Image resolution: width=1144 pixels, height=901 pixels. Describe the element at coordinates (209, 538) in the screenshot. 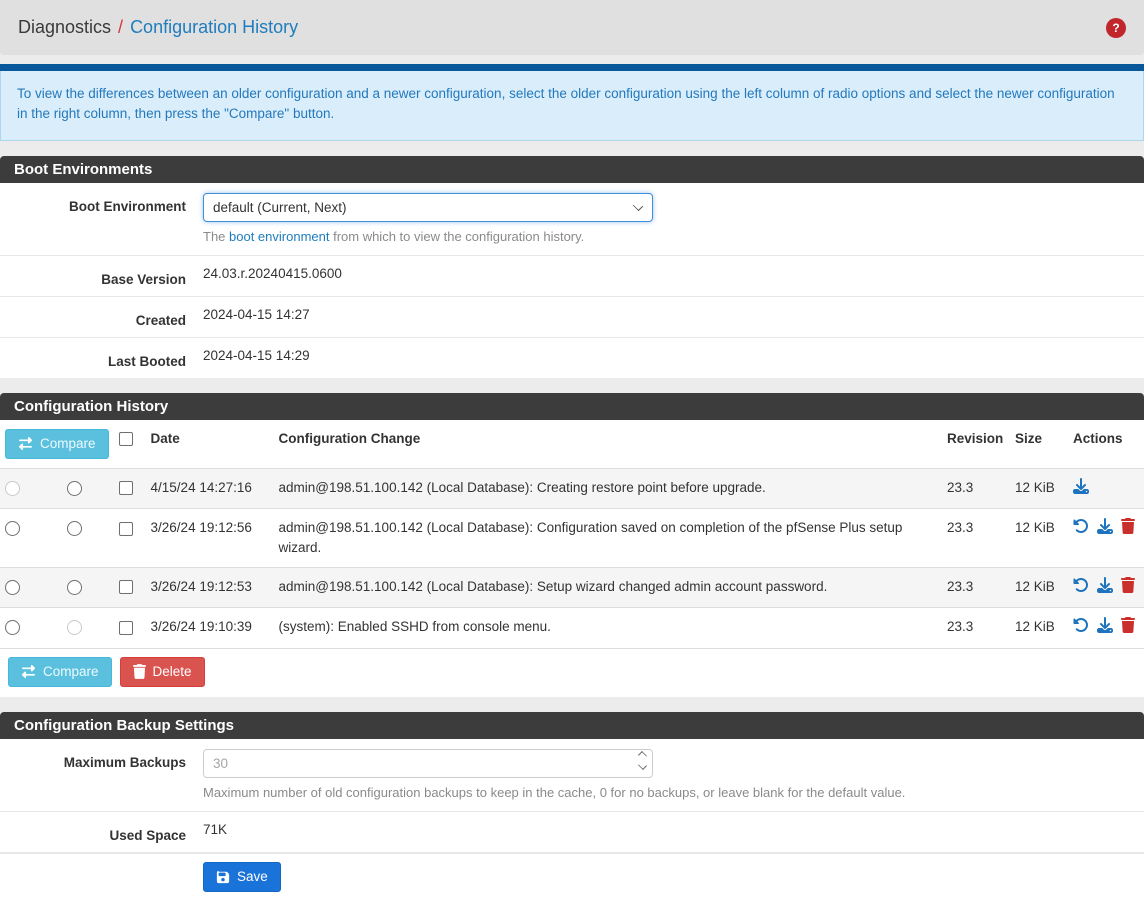

I see `row-date: 3/26/24 19:12:56` at that location.